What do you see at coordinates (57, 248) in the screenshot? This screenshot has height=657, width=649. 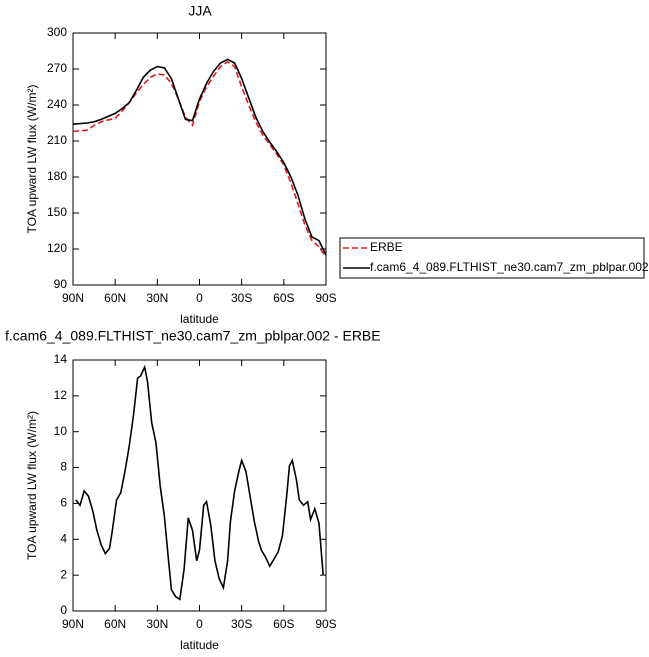 I see `y-tick-label: 120` at bounding box center [57, 248].